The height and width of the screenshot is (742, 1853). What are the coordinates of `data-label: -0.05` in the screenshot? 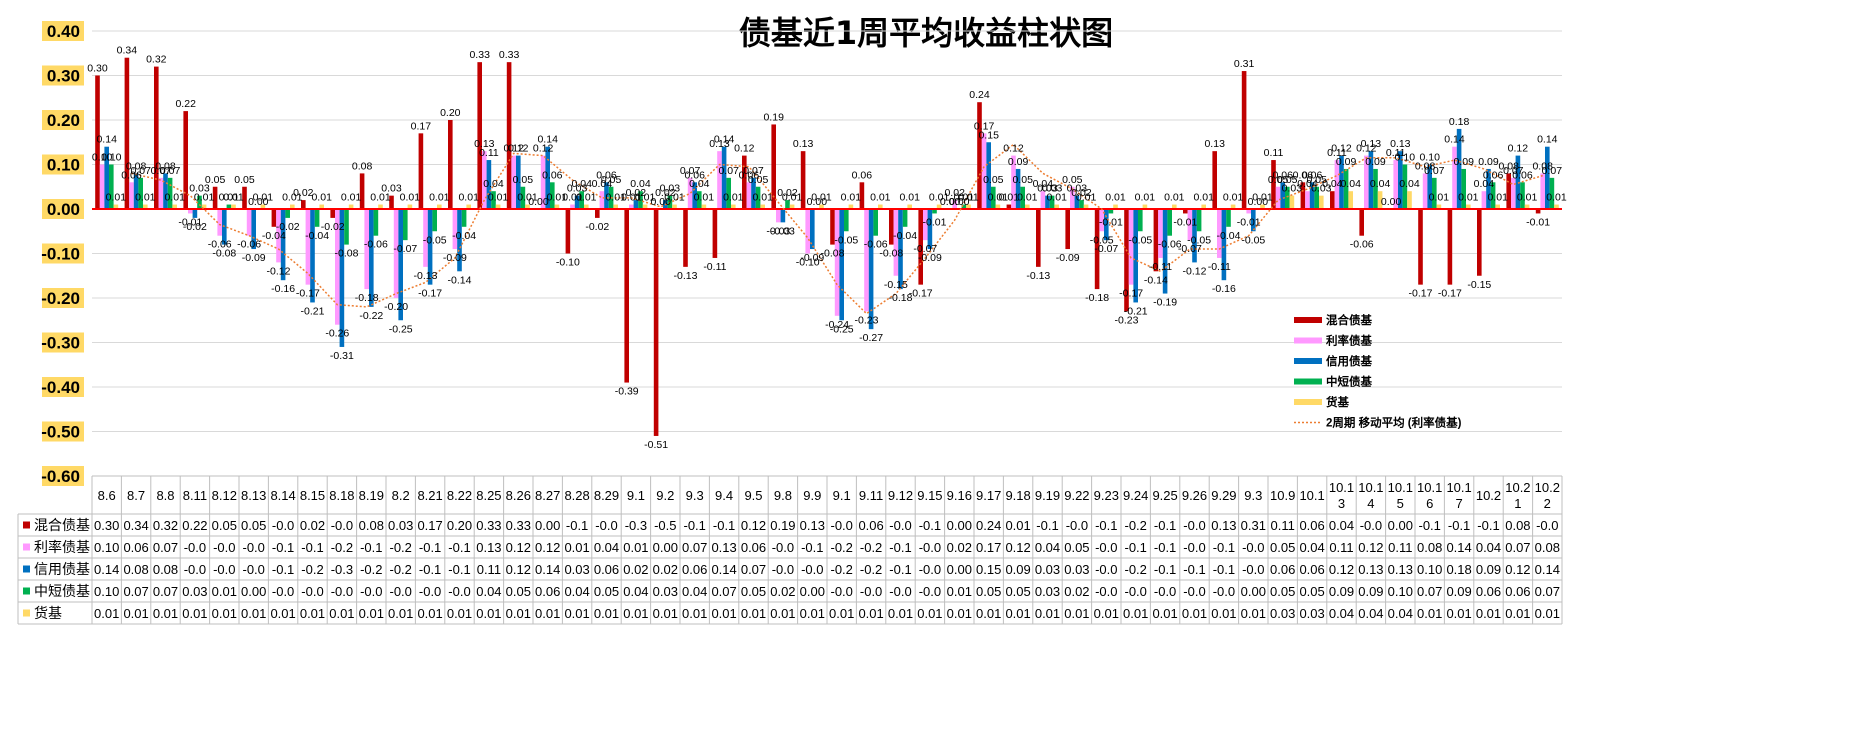 It's located at (1140, 240).